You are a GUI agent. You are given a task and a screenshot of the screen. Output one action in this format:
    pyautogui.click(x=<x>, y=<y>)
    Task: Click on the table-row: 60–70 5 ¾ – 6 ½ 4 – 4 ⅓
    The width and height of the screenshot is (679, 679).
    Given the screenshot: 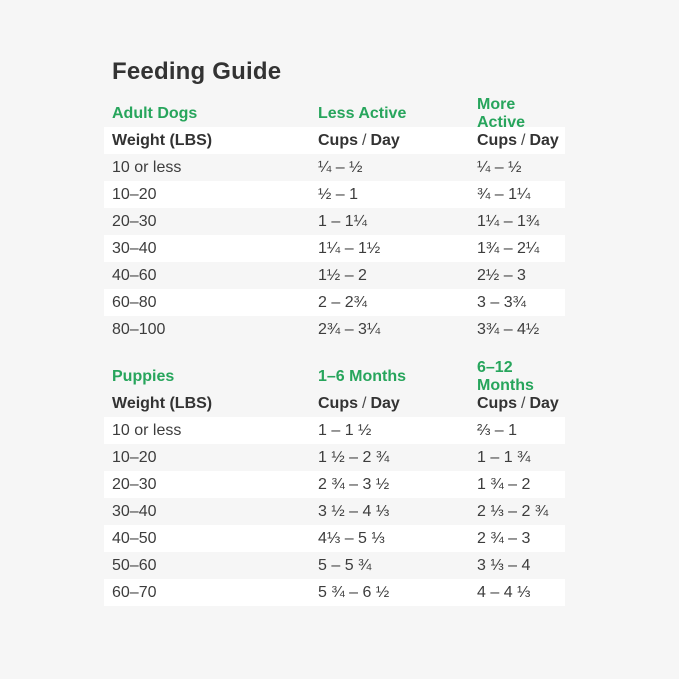 What is the action you would take?
    pyautogui.click(x=334, y=592)
    